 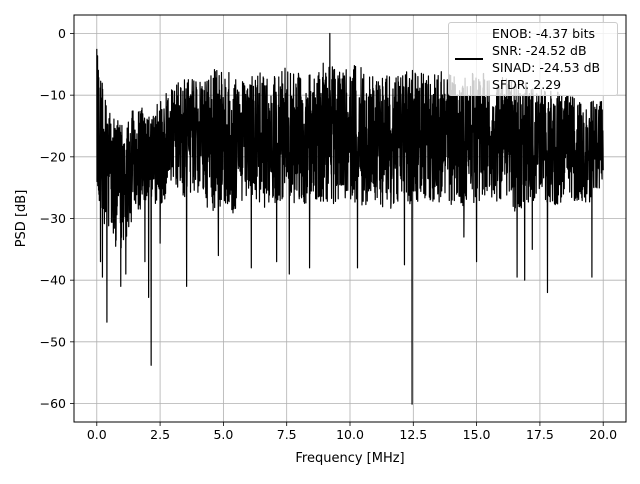 I want to click on x-tick-label: 10.0, so click(x=350, y=434).